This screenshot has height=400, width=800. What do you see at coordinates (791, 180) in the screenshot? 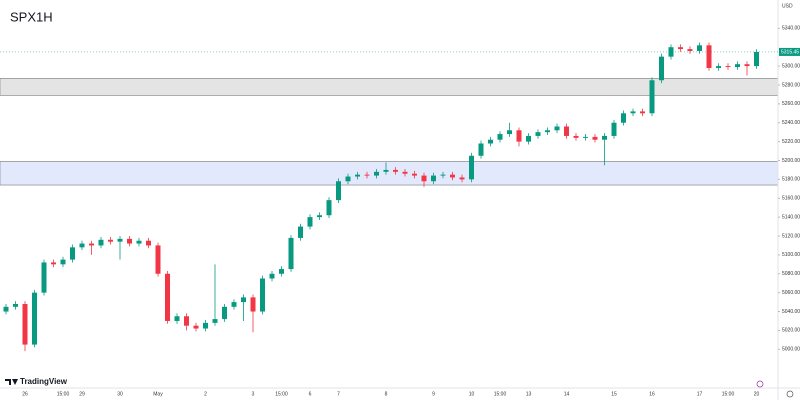
I see `y-tick-label: 5180.00` at bounding box center [791, 180].